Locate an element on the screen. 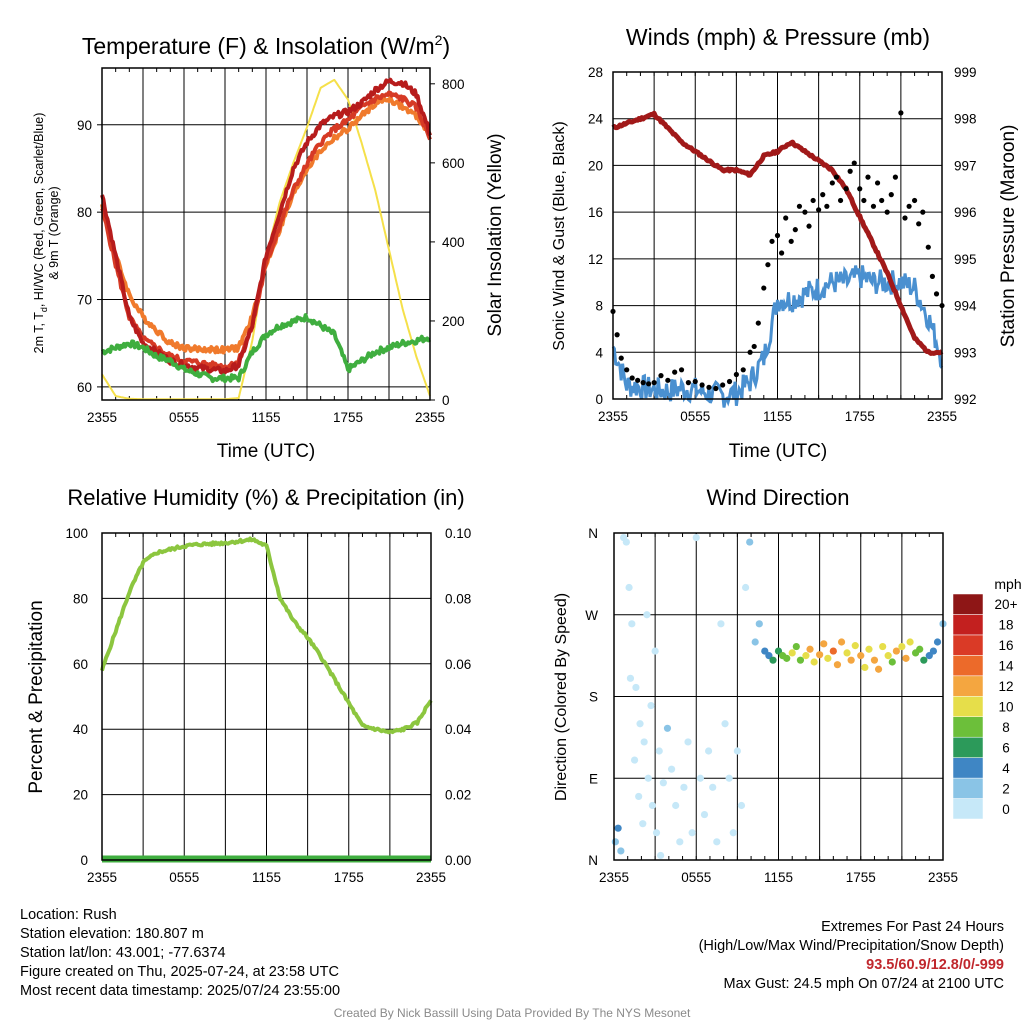  y-tick-label: 60 is located at coordinates (84, 387).